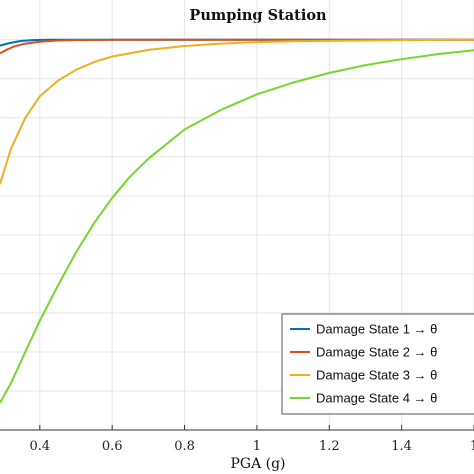  I want to click on x-axis: 0.4 0.6 0.8 1 1.2 1.4 1, so click(237, 439).